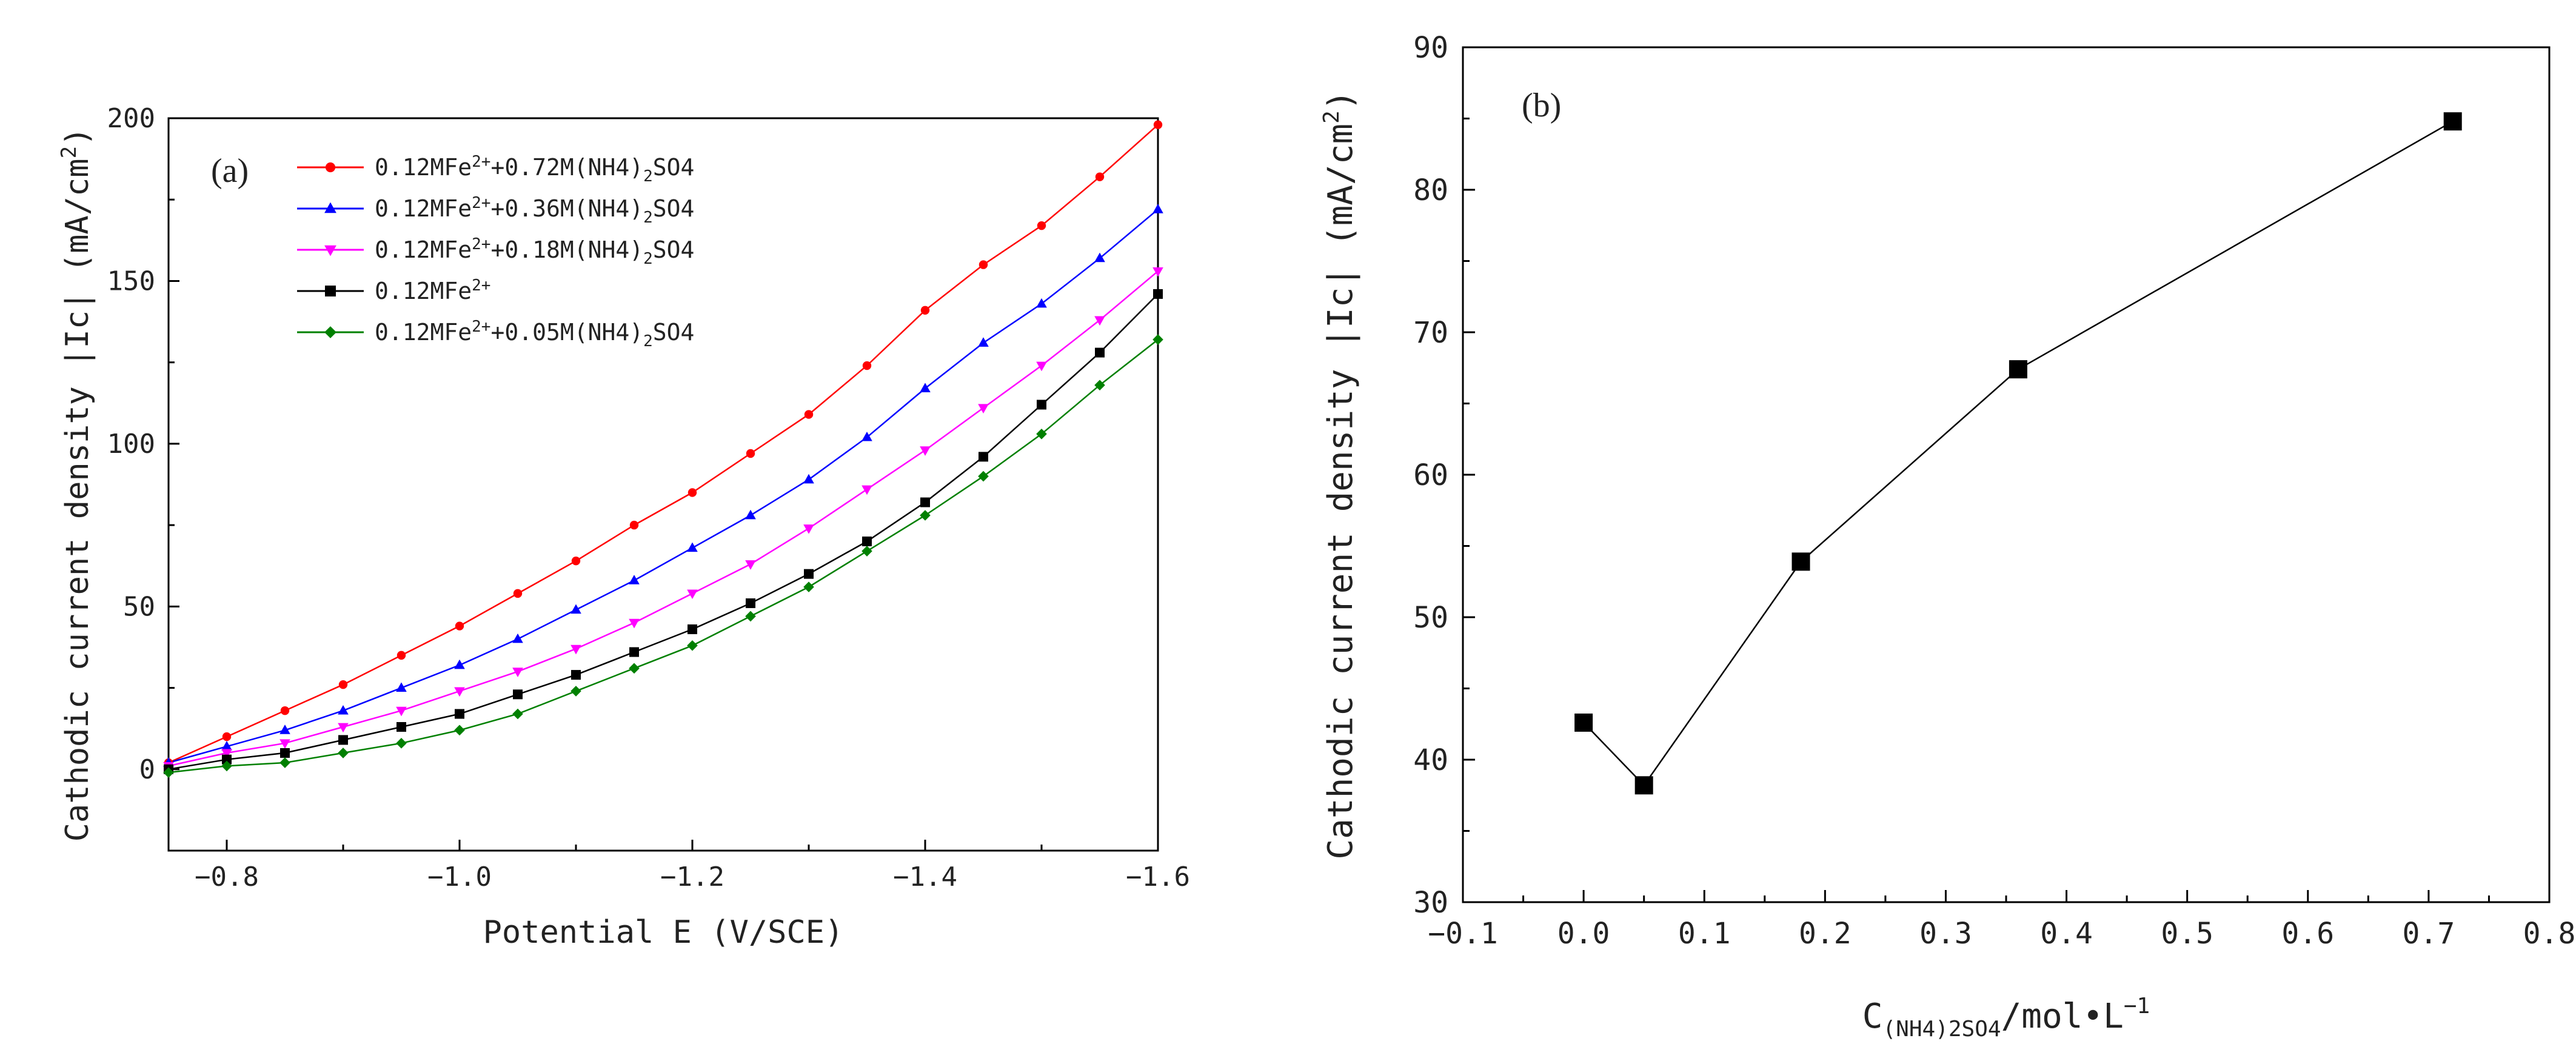  What do you see at coordinates (1941, 1029) in the screenshot?
I see `chart-b-x-axis-title-sub: (NH4)2SO4` at bounding box center [1941, 1029].